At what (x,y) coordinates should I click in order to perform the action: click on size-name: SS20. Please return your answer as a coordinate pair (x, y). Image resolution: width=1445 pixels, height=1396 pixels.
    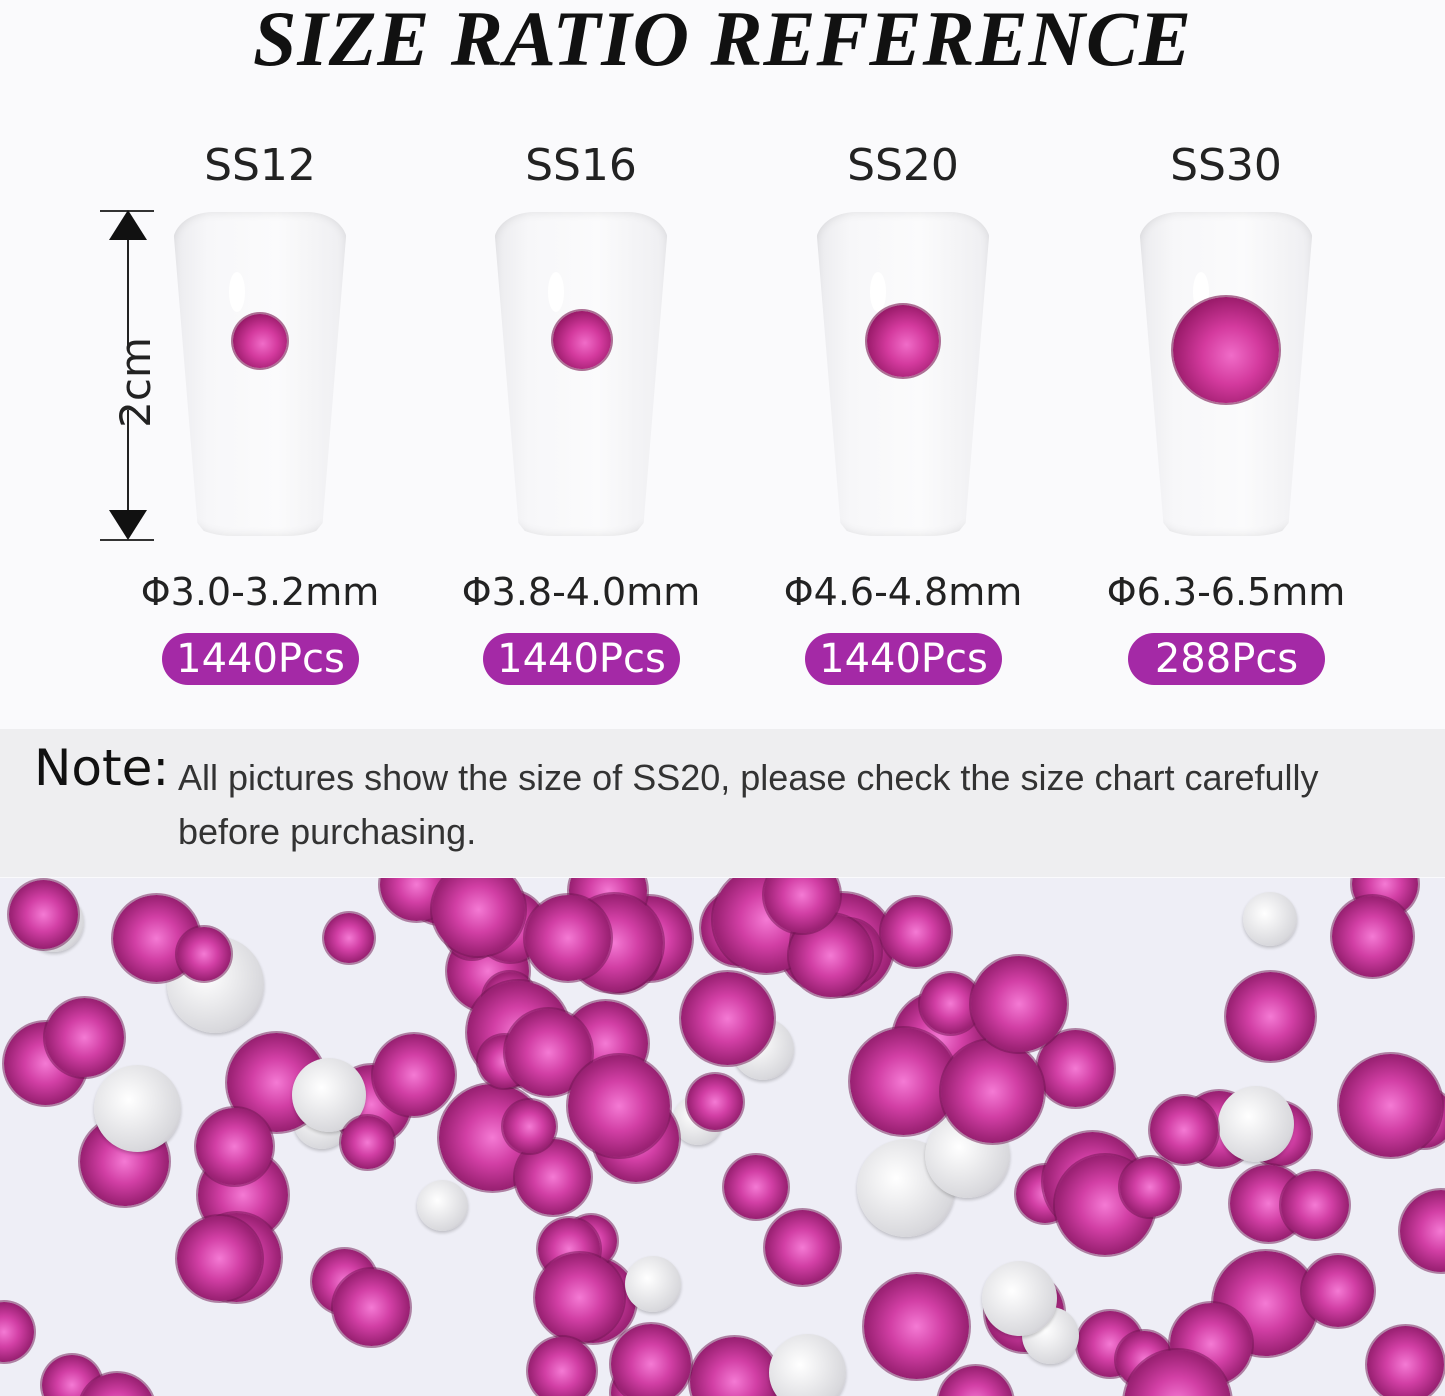
    Looking at the image, I should click on (903, 165).